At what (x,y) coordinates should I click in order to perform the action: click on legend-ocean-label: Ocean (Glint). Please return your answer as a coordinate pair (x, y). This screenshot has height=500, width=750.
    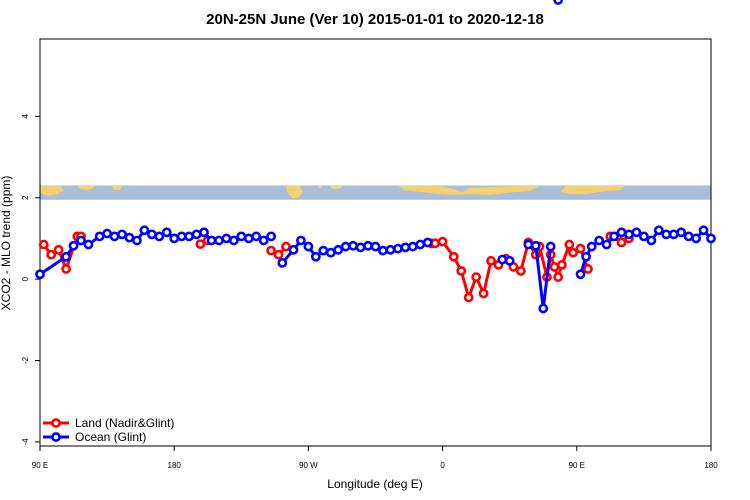
    Looking at the image, I should click on (110, 437).